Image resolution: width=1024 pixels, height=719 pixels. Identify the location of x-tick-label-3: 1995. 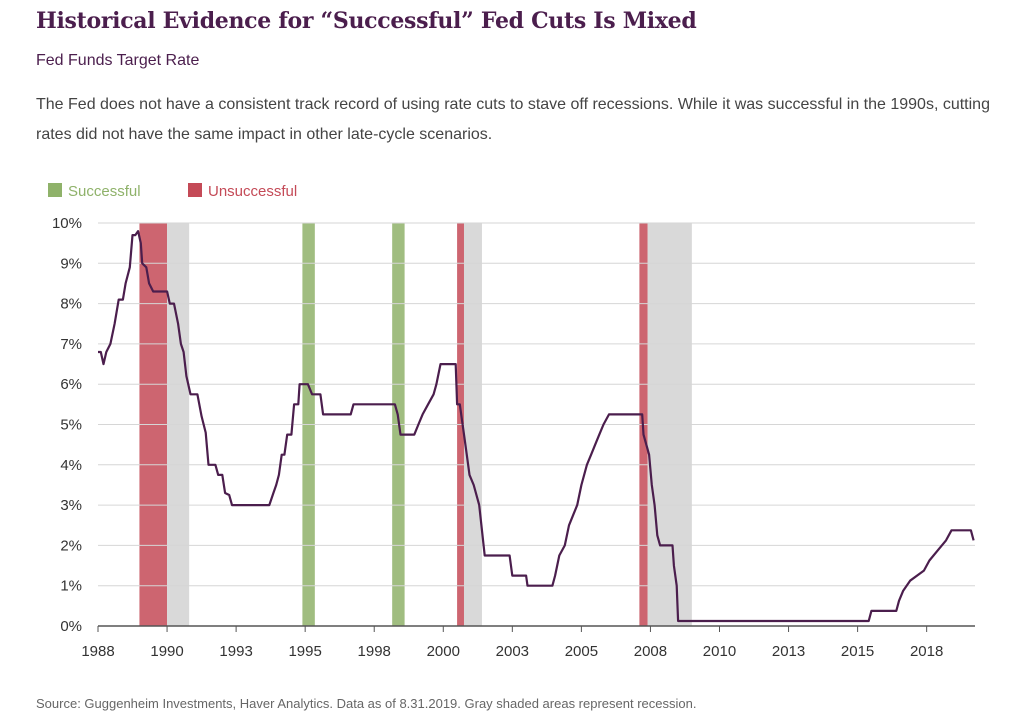
(304, 651).